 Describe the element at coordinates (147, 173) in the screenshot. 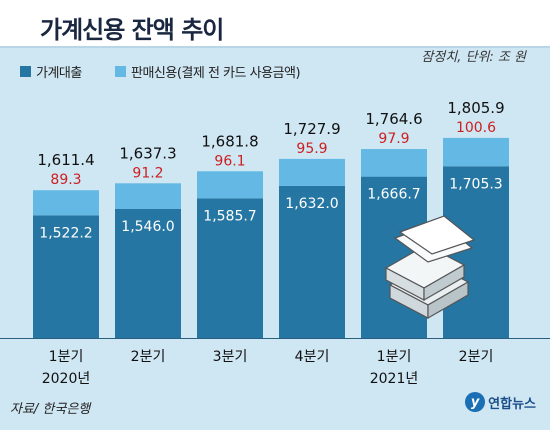

I see `label-credit-sales: 91.2` at that location.